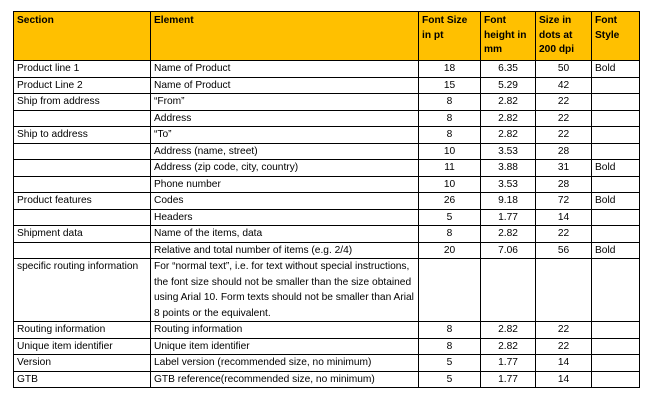  I want to click on header-font-size-pt: Font Size in pt, so click(449, 36).